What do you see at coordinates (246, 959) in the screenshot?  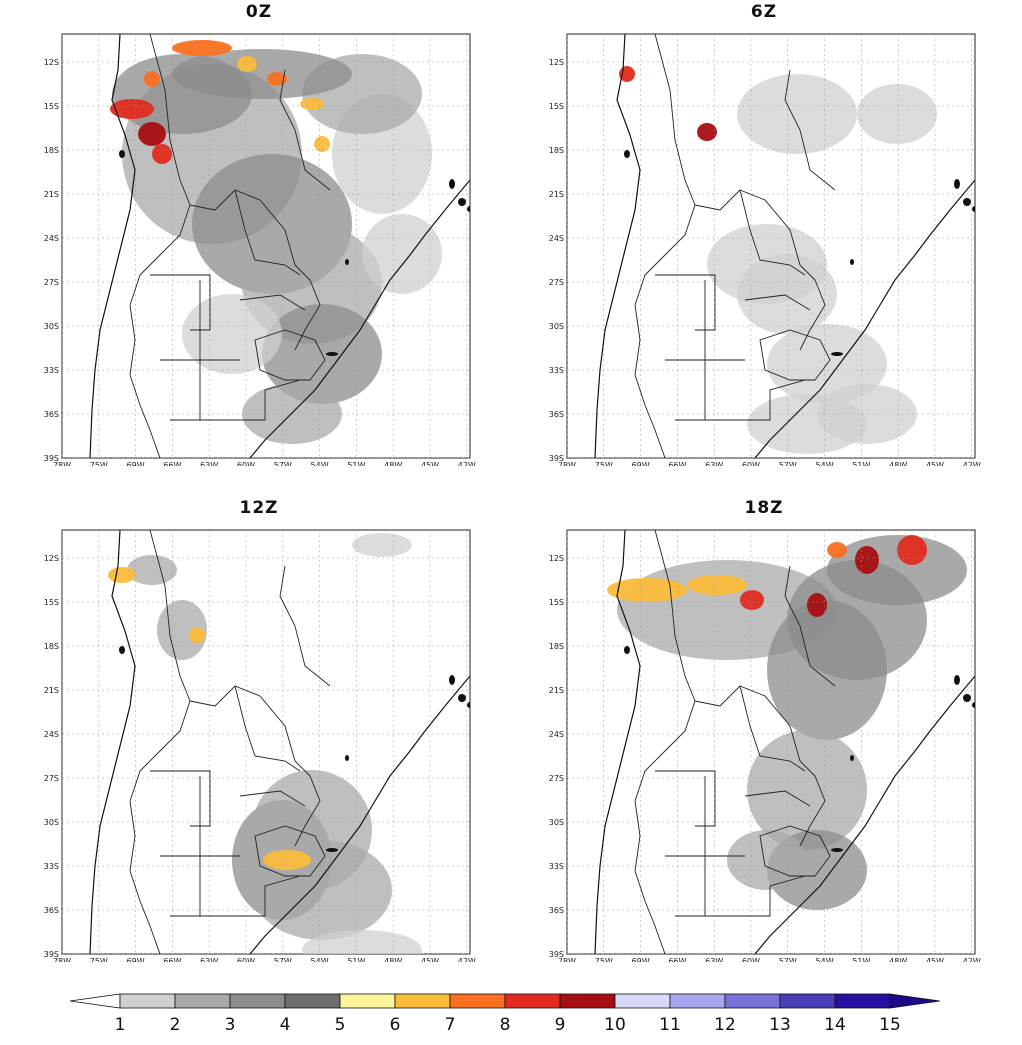 I see `lon-tick-label: 60W` at bounding box center [246, 959].